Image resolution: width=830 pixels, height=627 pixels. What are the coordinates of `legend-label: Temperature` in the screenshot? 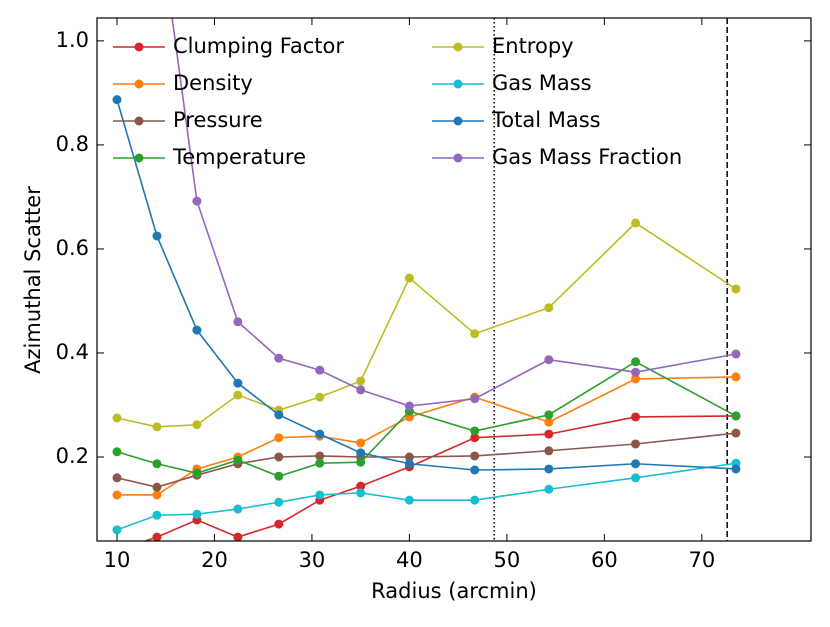 It's located at (239, 157).